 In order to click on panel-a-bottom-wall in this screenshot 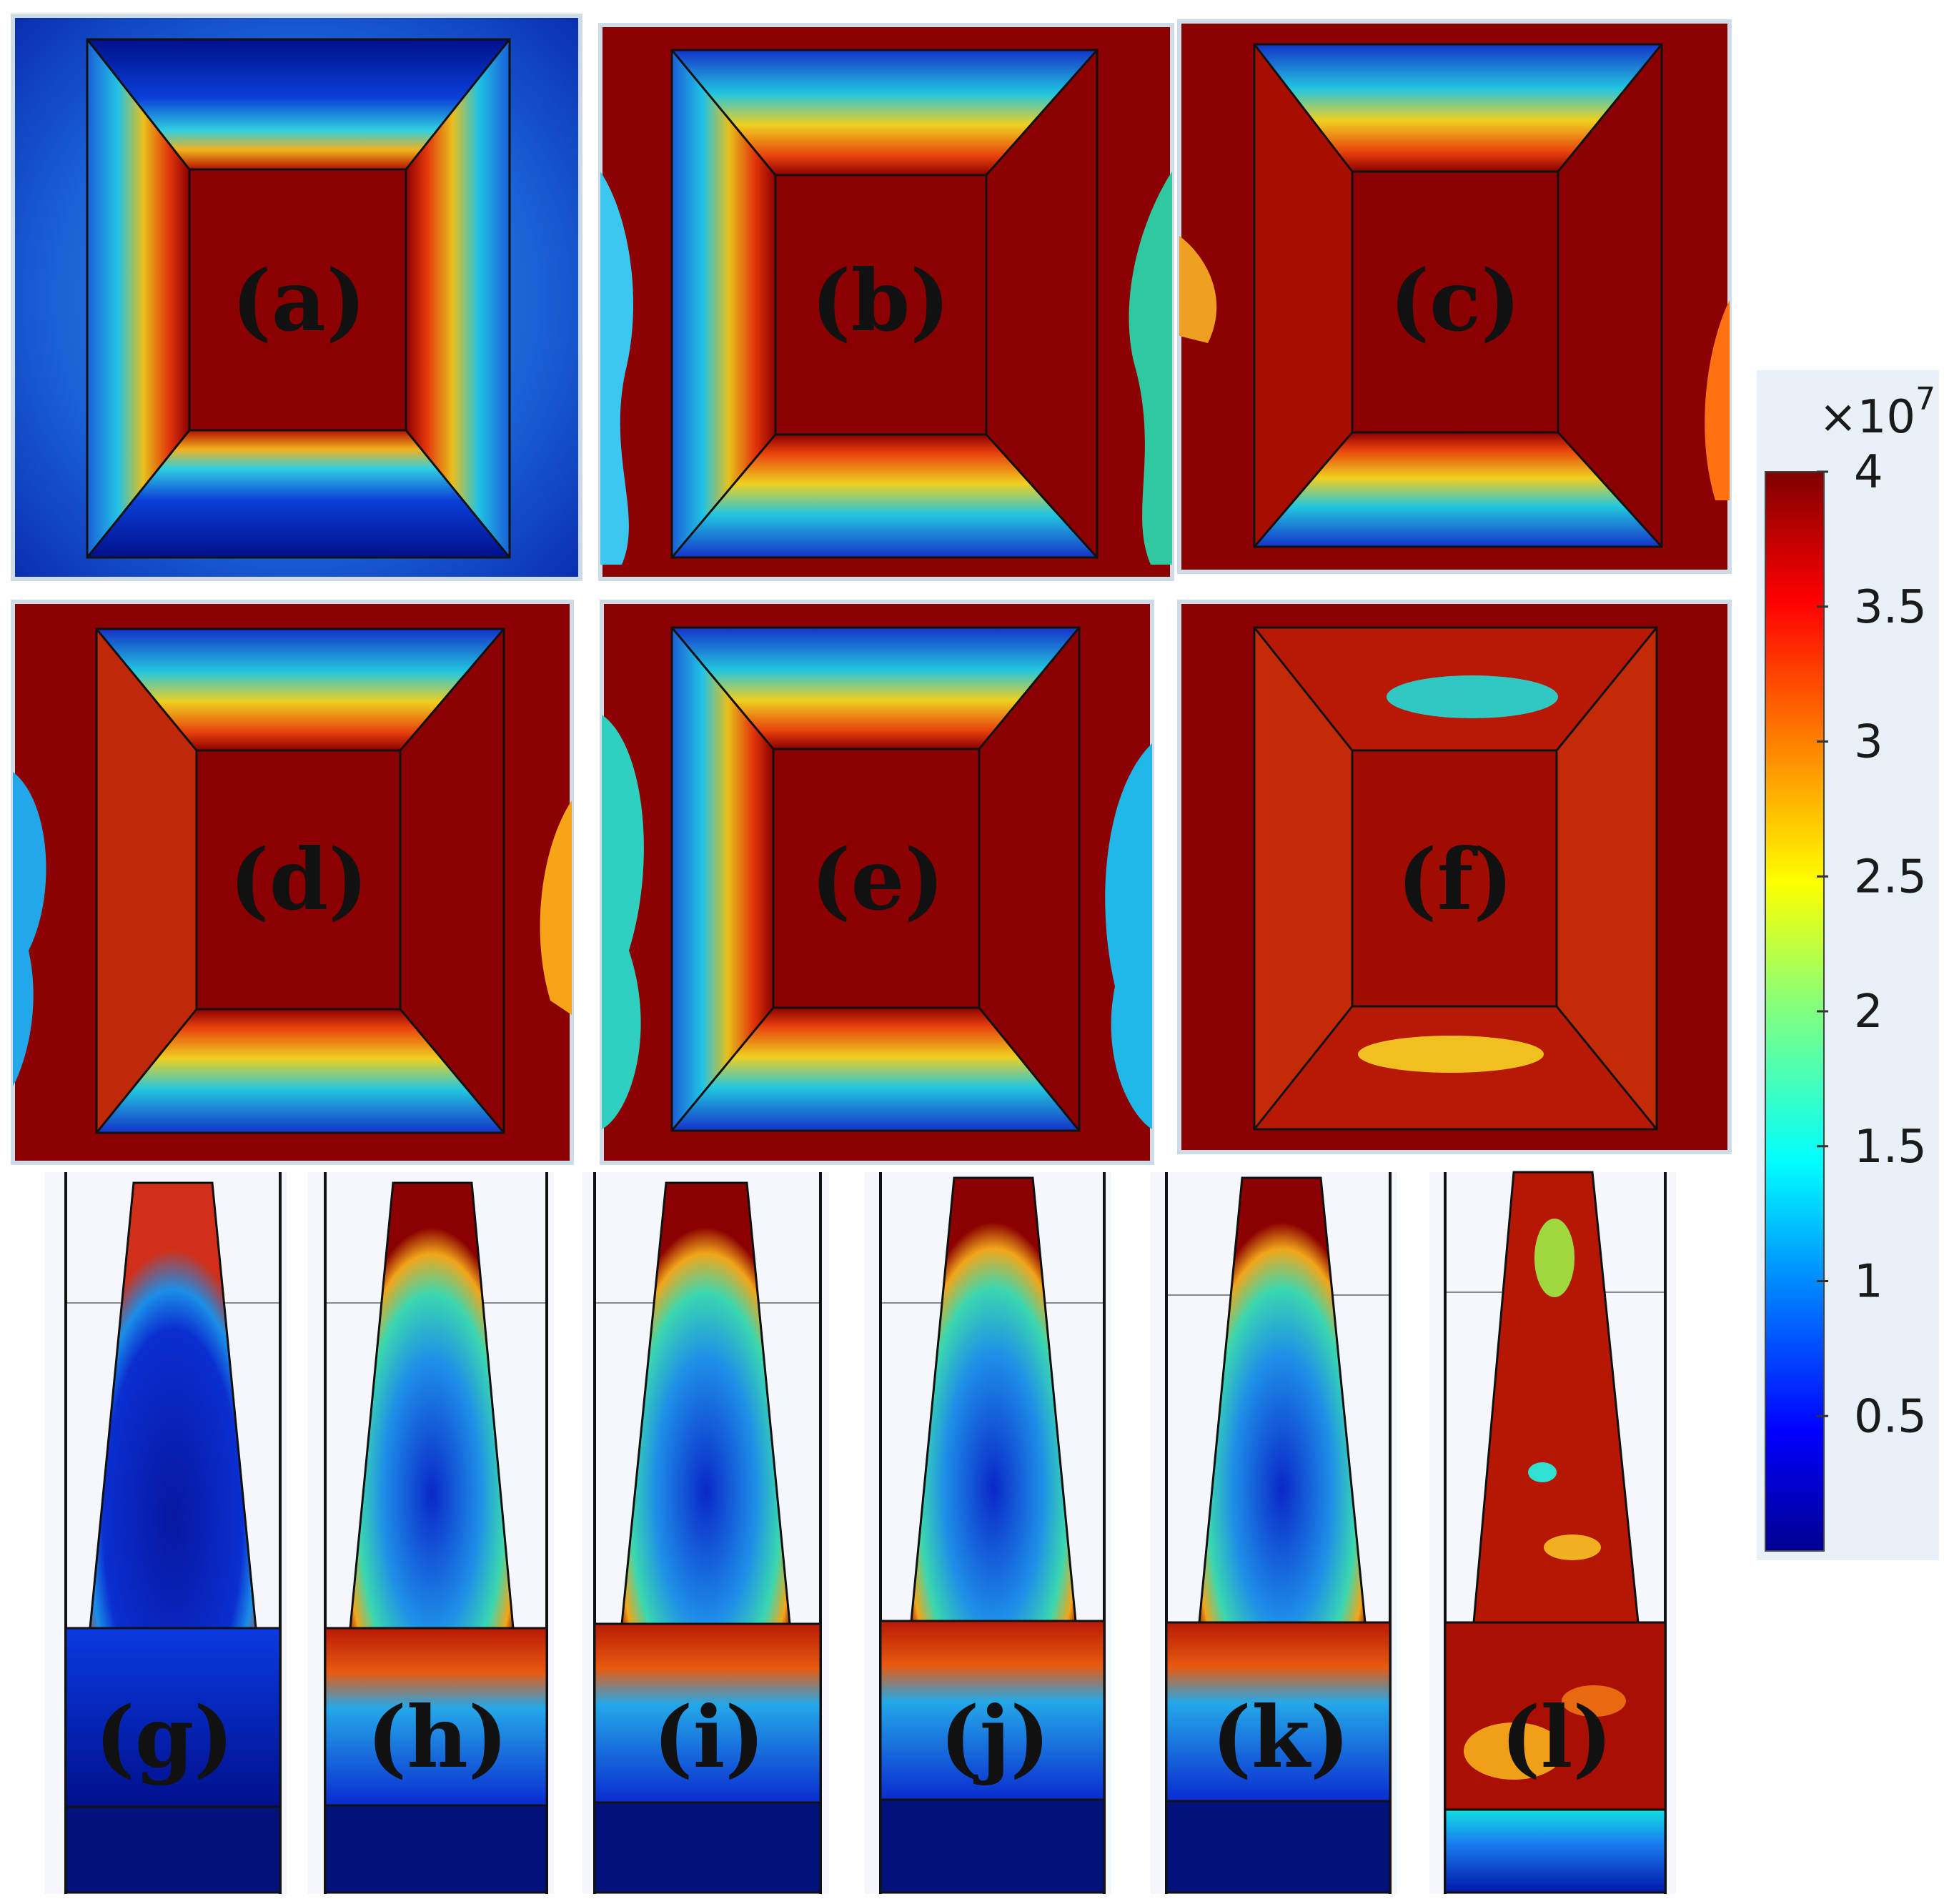, I will do `click(298, 493)`.